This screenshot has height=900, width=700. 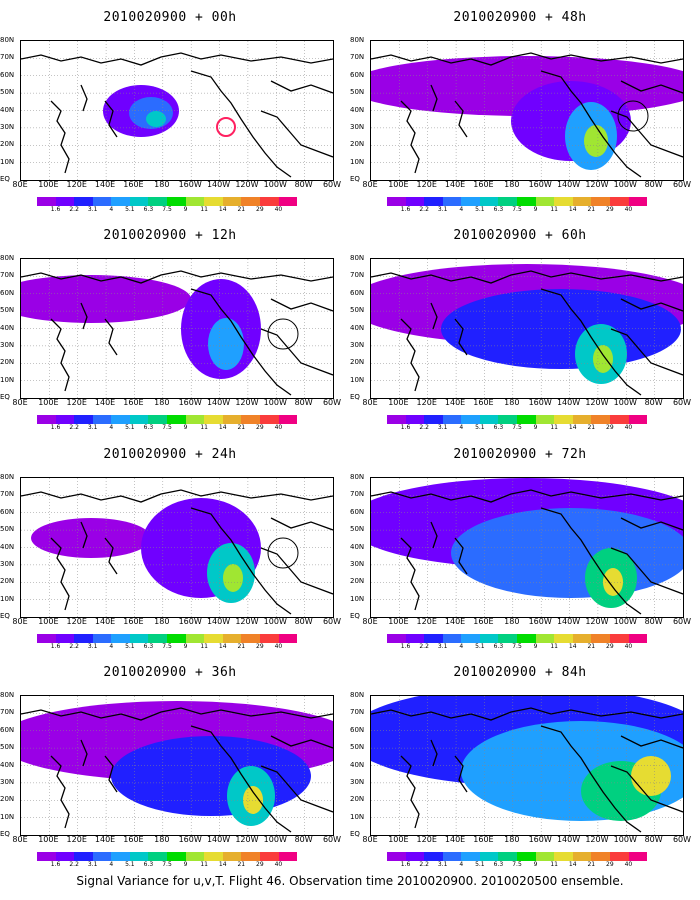 What do you see at coordinates (520, 17) in the screenshot?
I see `panel-title: 2010020900 + 48h` at bounding box center [520, 17].